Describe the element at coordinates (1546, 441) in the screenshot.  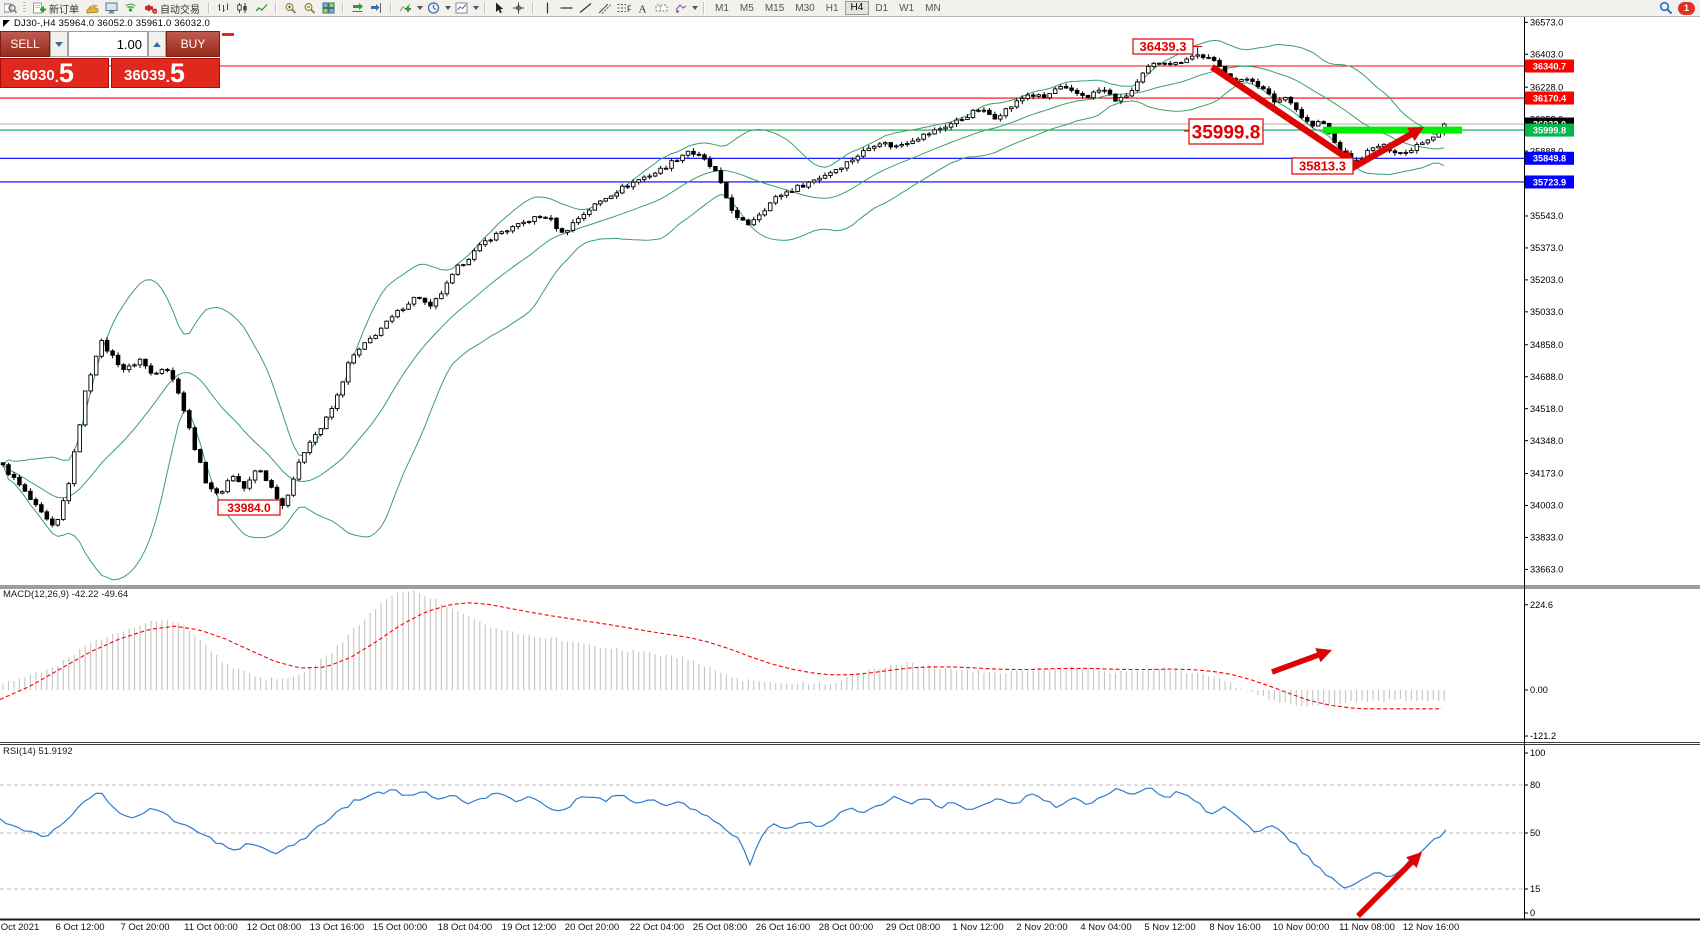
I see `svg-text: 34348.0` at that location.